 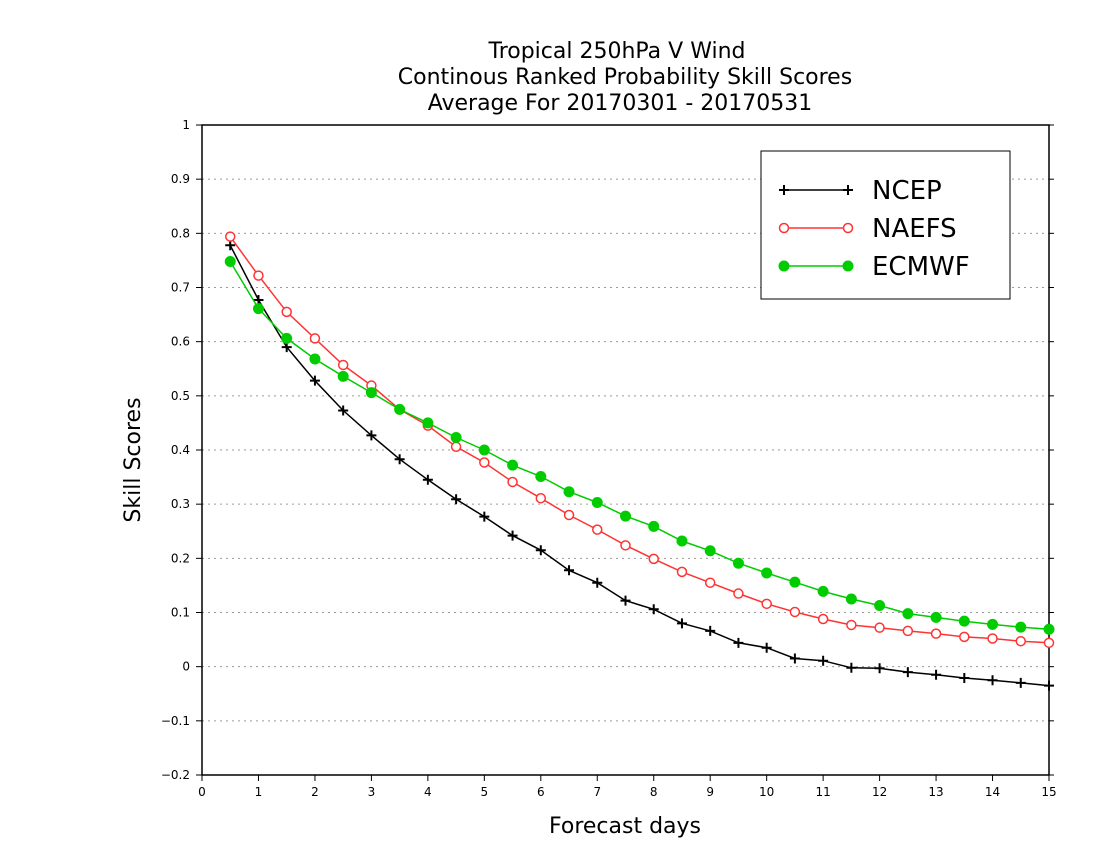 I want to click on legend: NCEP NAEFS ECMWF, so click(x=885, y=225).